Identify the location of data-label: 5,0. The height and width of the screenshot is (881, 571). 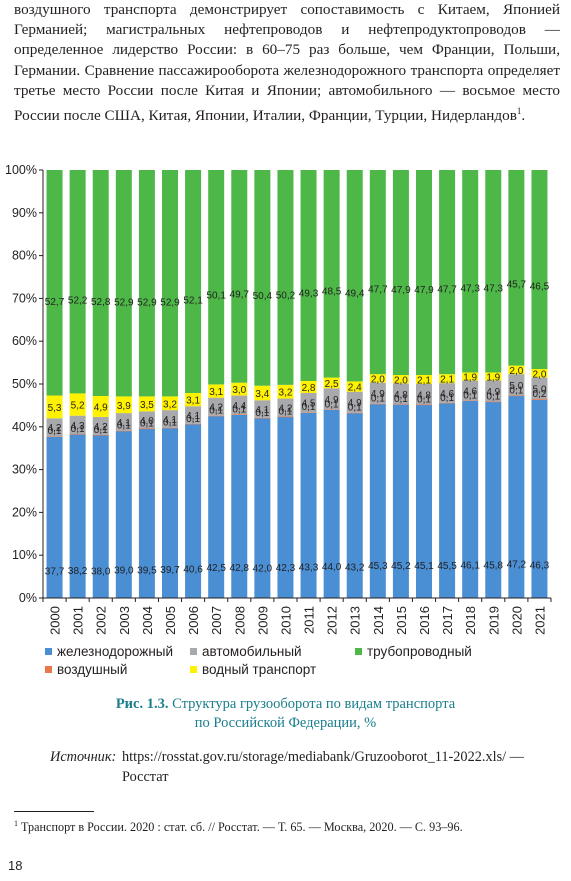
(540, 389).